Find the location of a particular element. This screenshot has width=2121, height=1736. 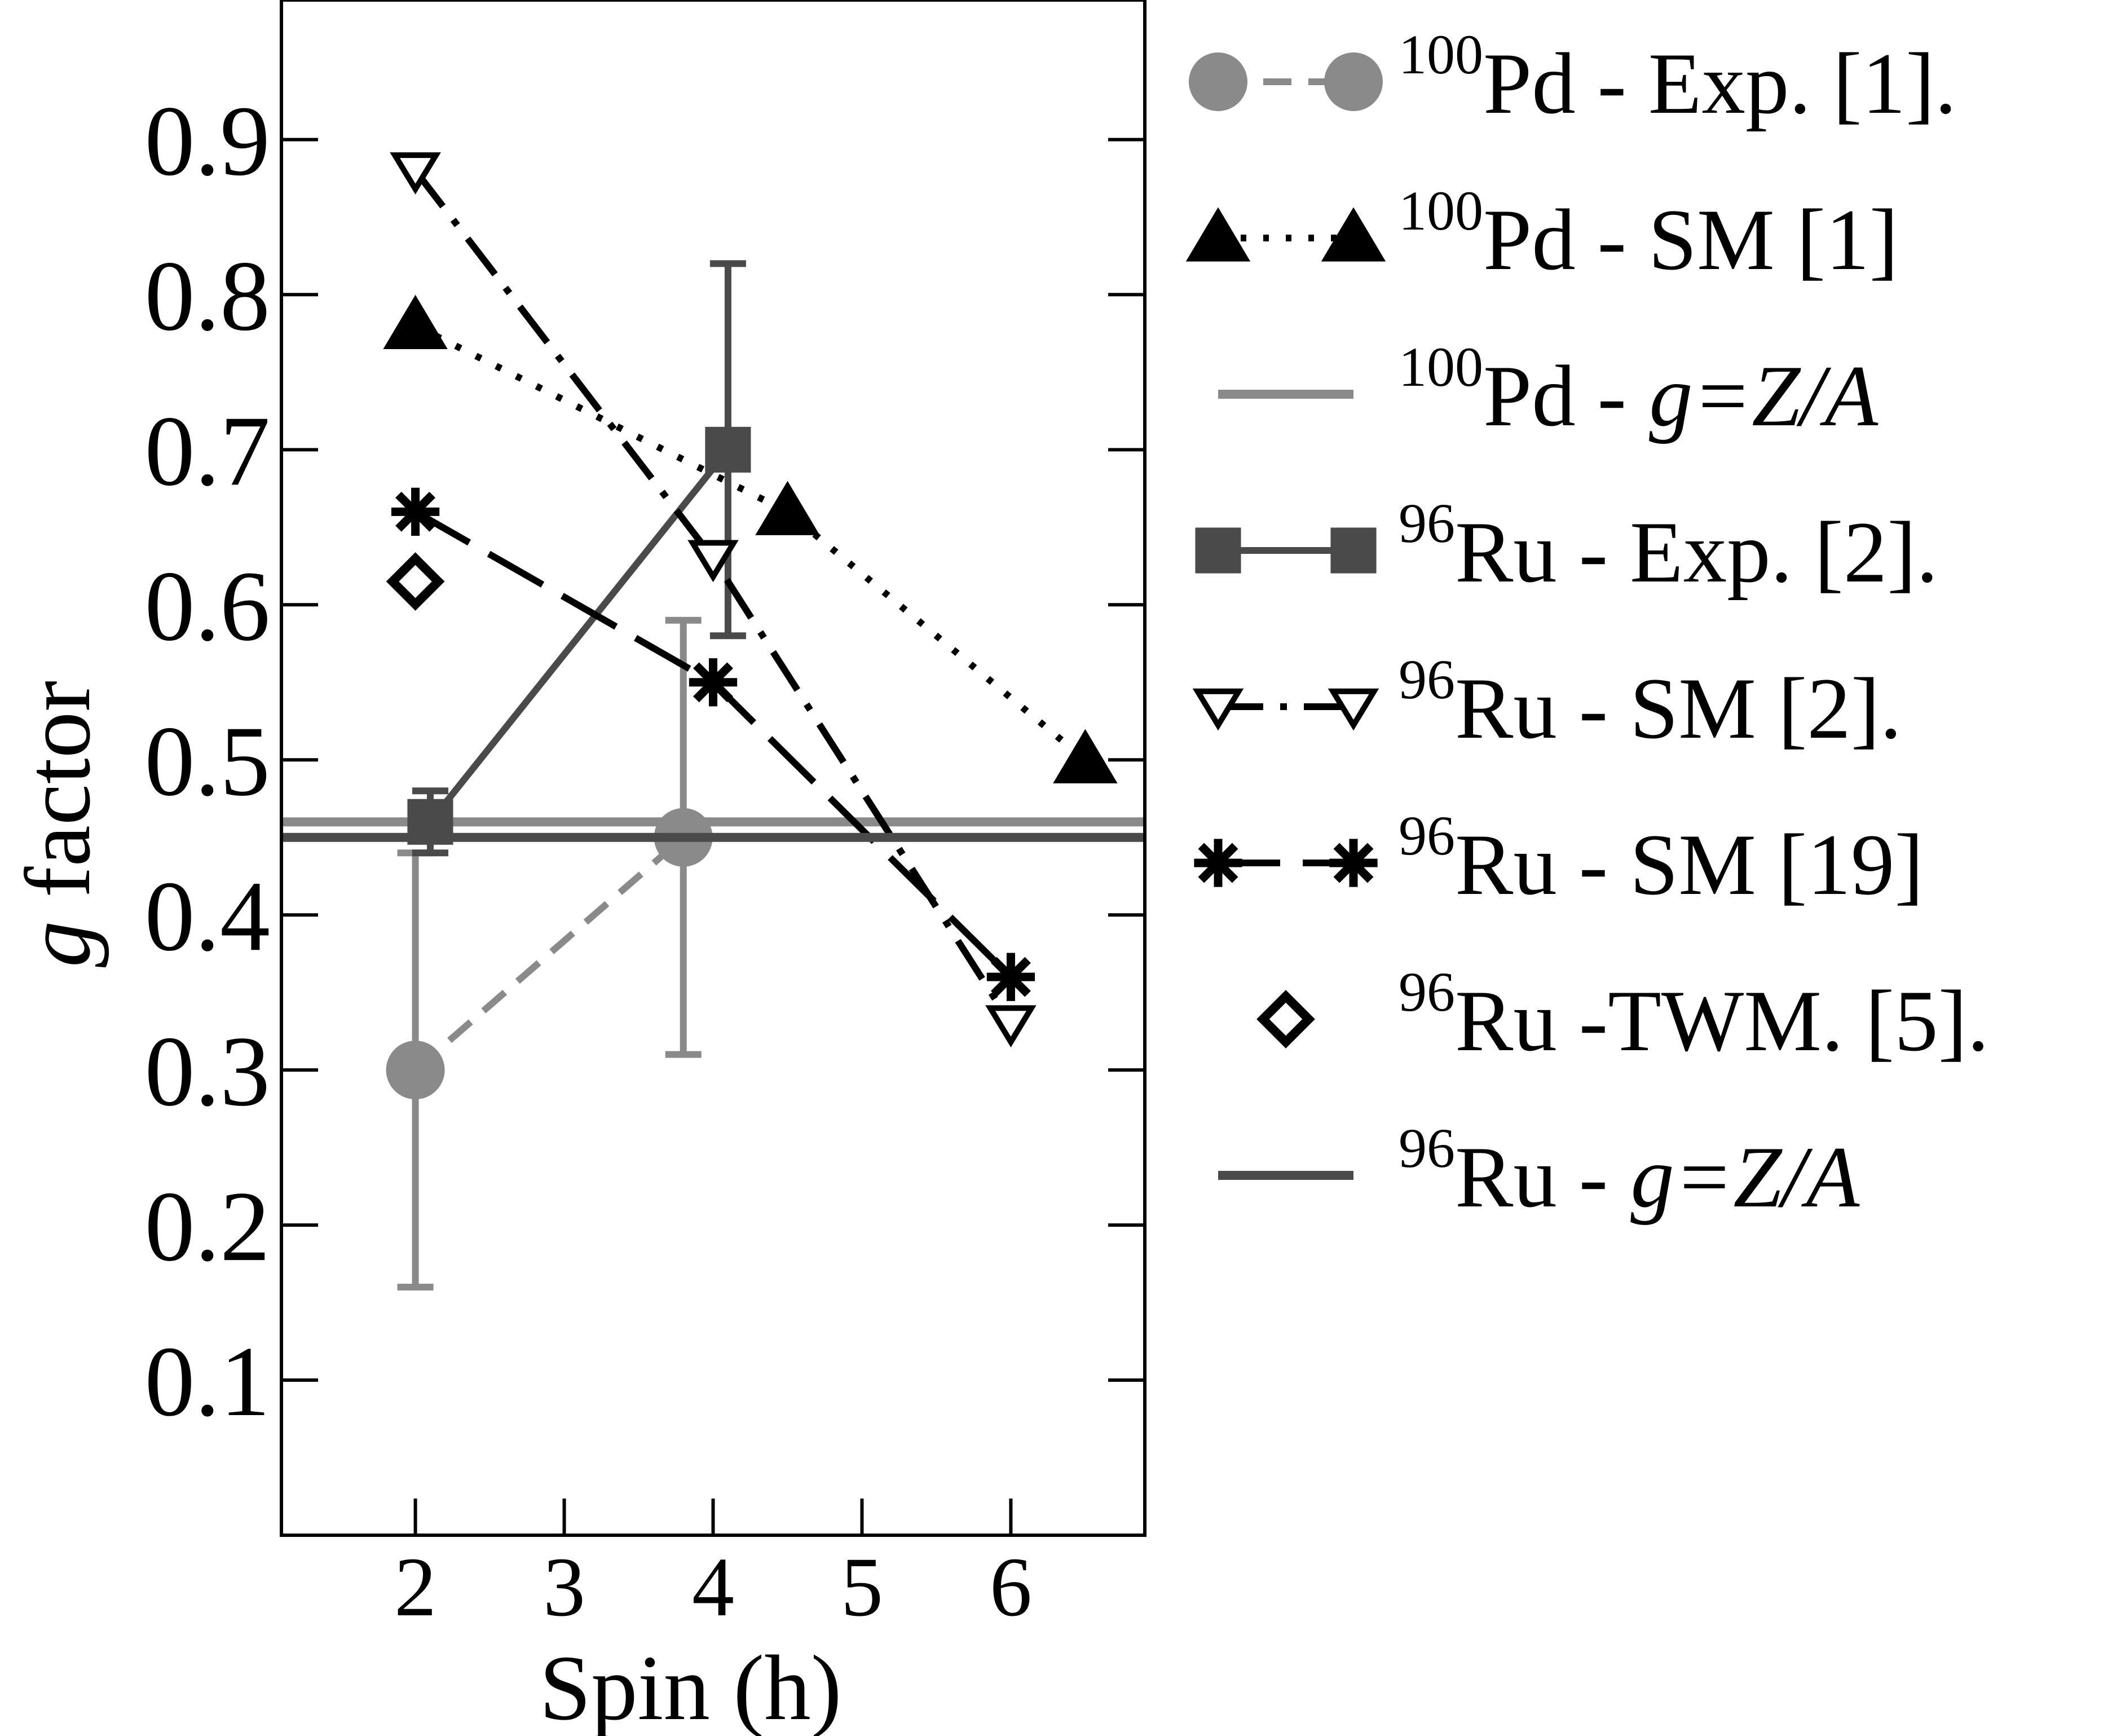

legend-label-2: 100Pd - g=Z/A is located at coordinates (1639, 390).